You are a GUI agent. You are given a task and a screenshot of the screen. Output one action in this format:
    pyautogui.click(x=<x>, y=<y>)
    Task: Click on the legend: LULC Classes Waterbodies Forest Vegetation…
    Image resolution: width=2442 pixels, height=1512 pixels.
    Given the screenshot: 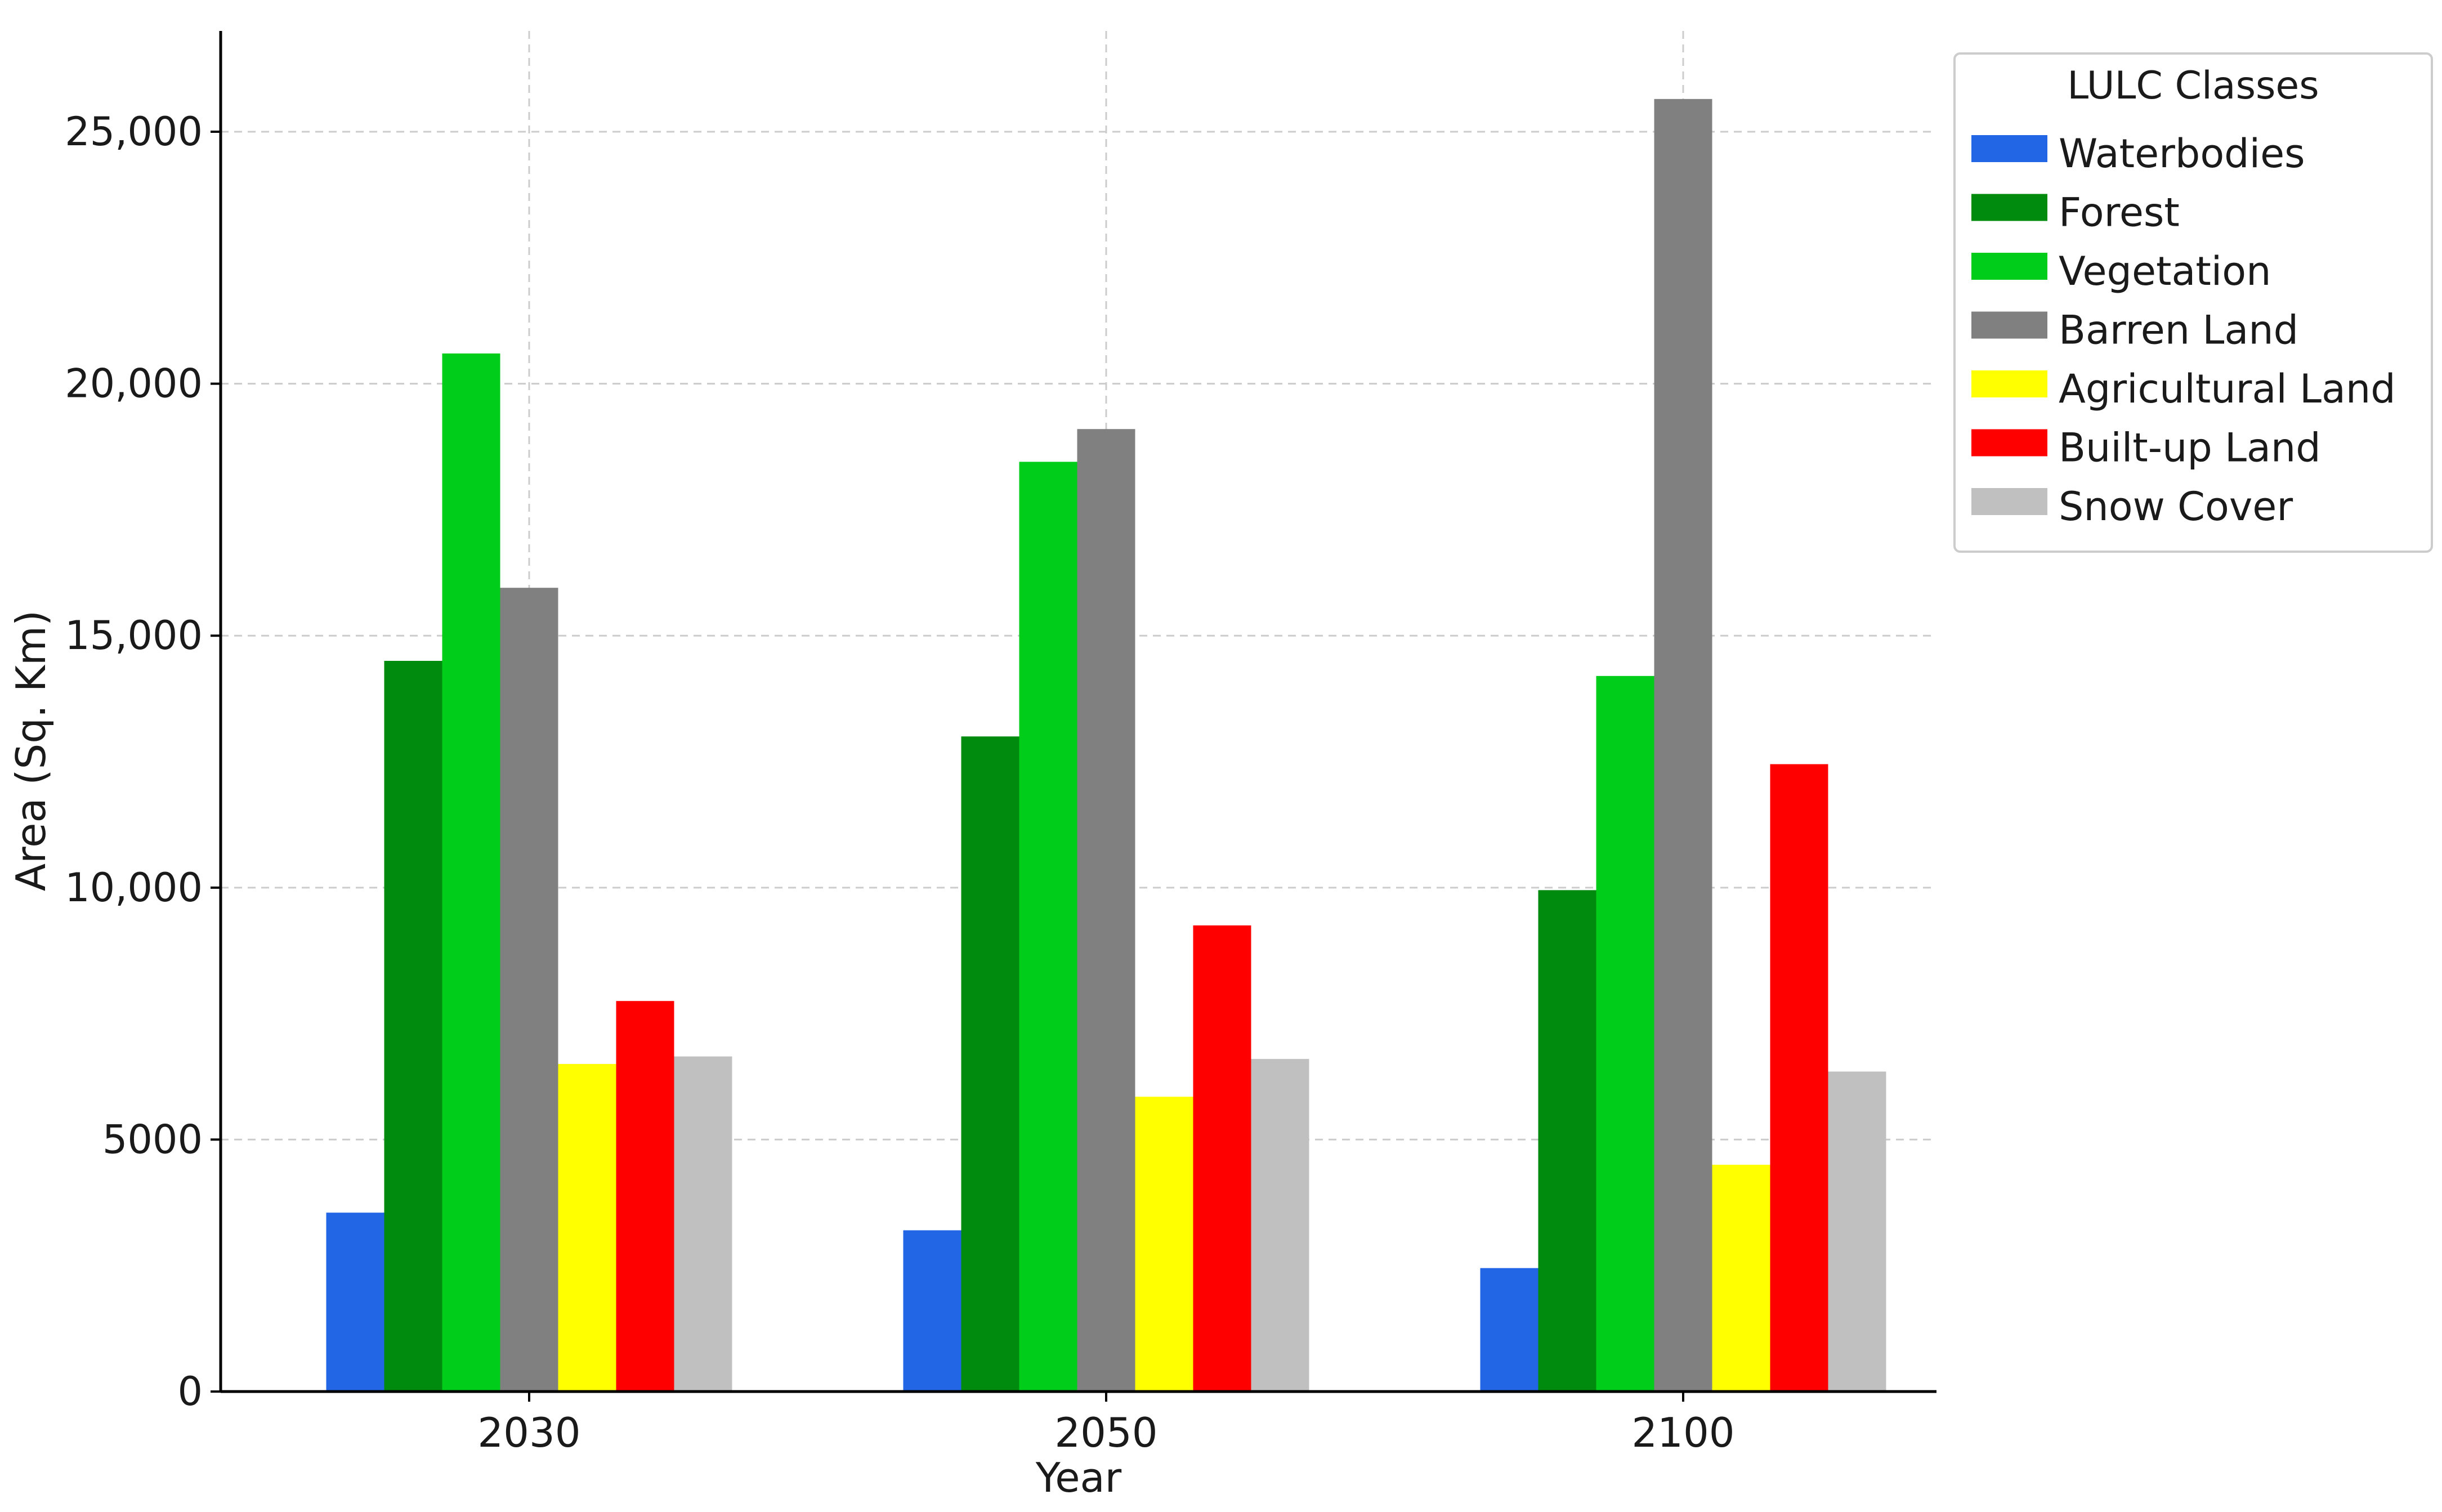 What is the action you would take?
    pyautogui.click(x=2193, y=302)
    